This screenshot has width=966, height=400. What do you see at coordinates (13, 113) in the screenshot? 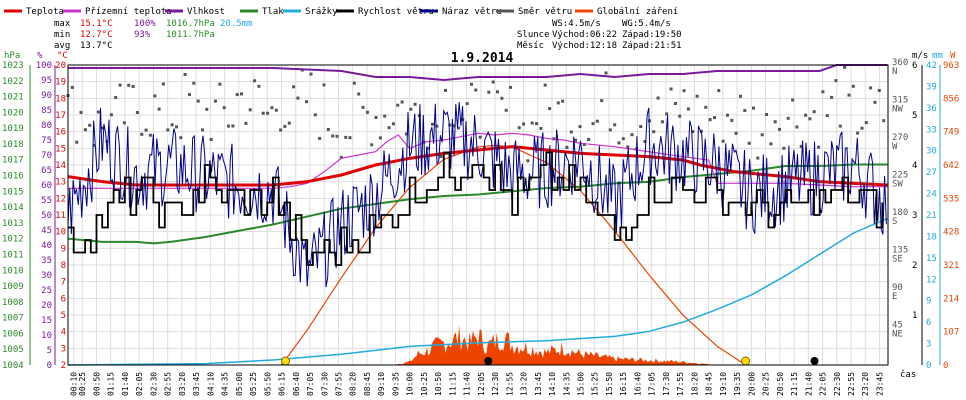
I see `tick-hpa-1020: 1020` at bounding box center [13, 113].